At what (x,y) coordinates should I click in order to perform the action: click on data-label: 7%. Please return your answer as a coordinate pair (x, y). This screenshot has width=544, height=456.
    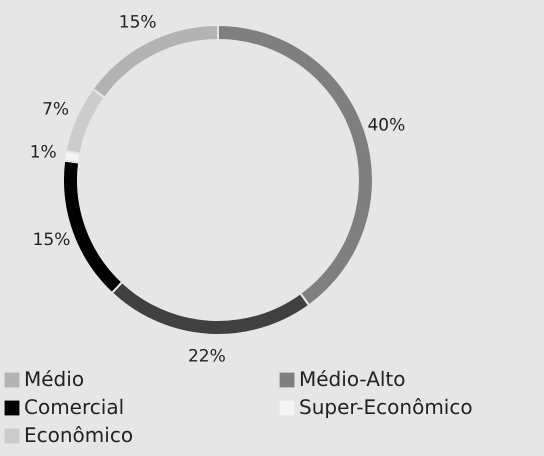
    Looking at the image, I should click on (56, 110).